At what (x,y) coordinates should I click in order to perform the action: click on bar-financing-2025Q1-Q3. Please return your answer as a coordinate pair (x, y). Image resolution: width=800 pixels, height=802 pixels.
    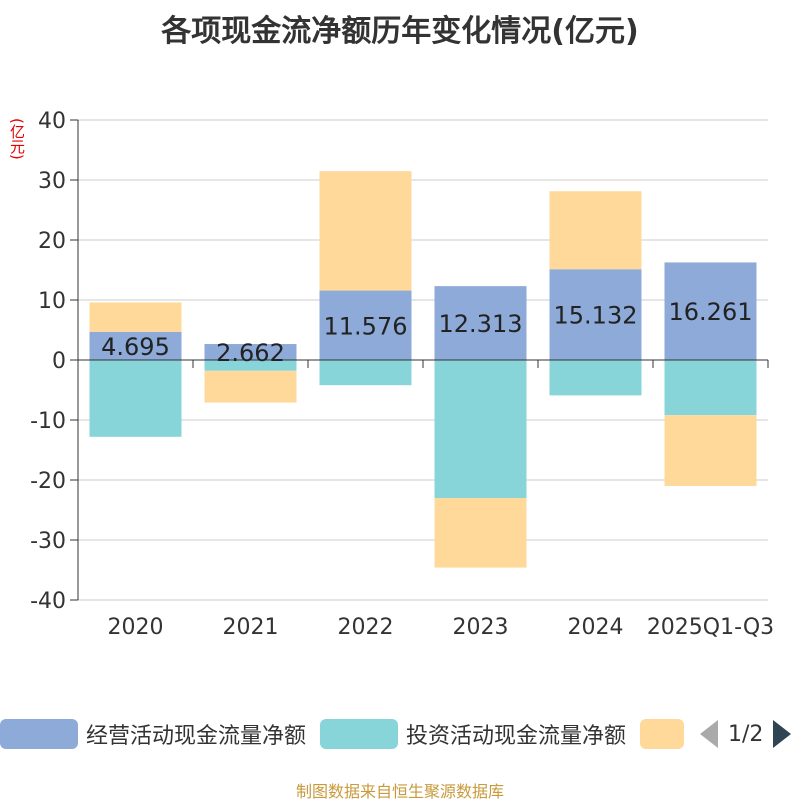
    Looking at the image, I should click on (710, 450).